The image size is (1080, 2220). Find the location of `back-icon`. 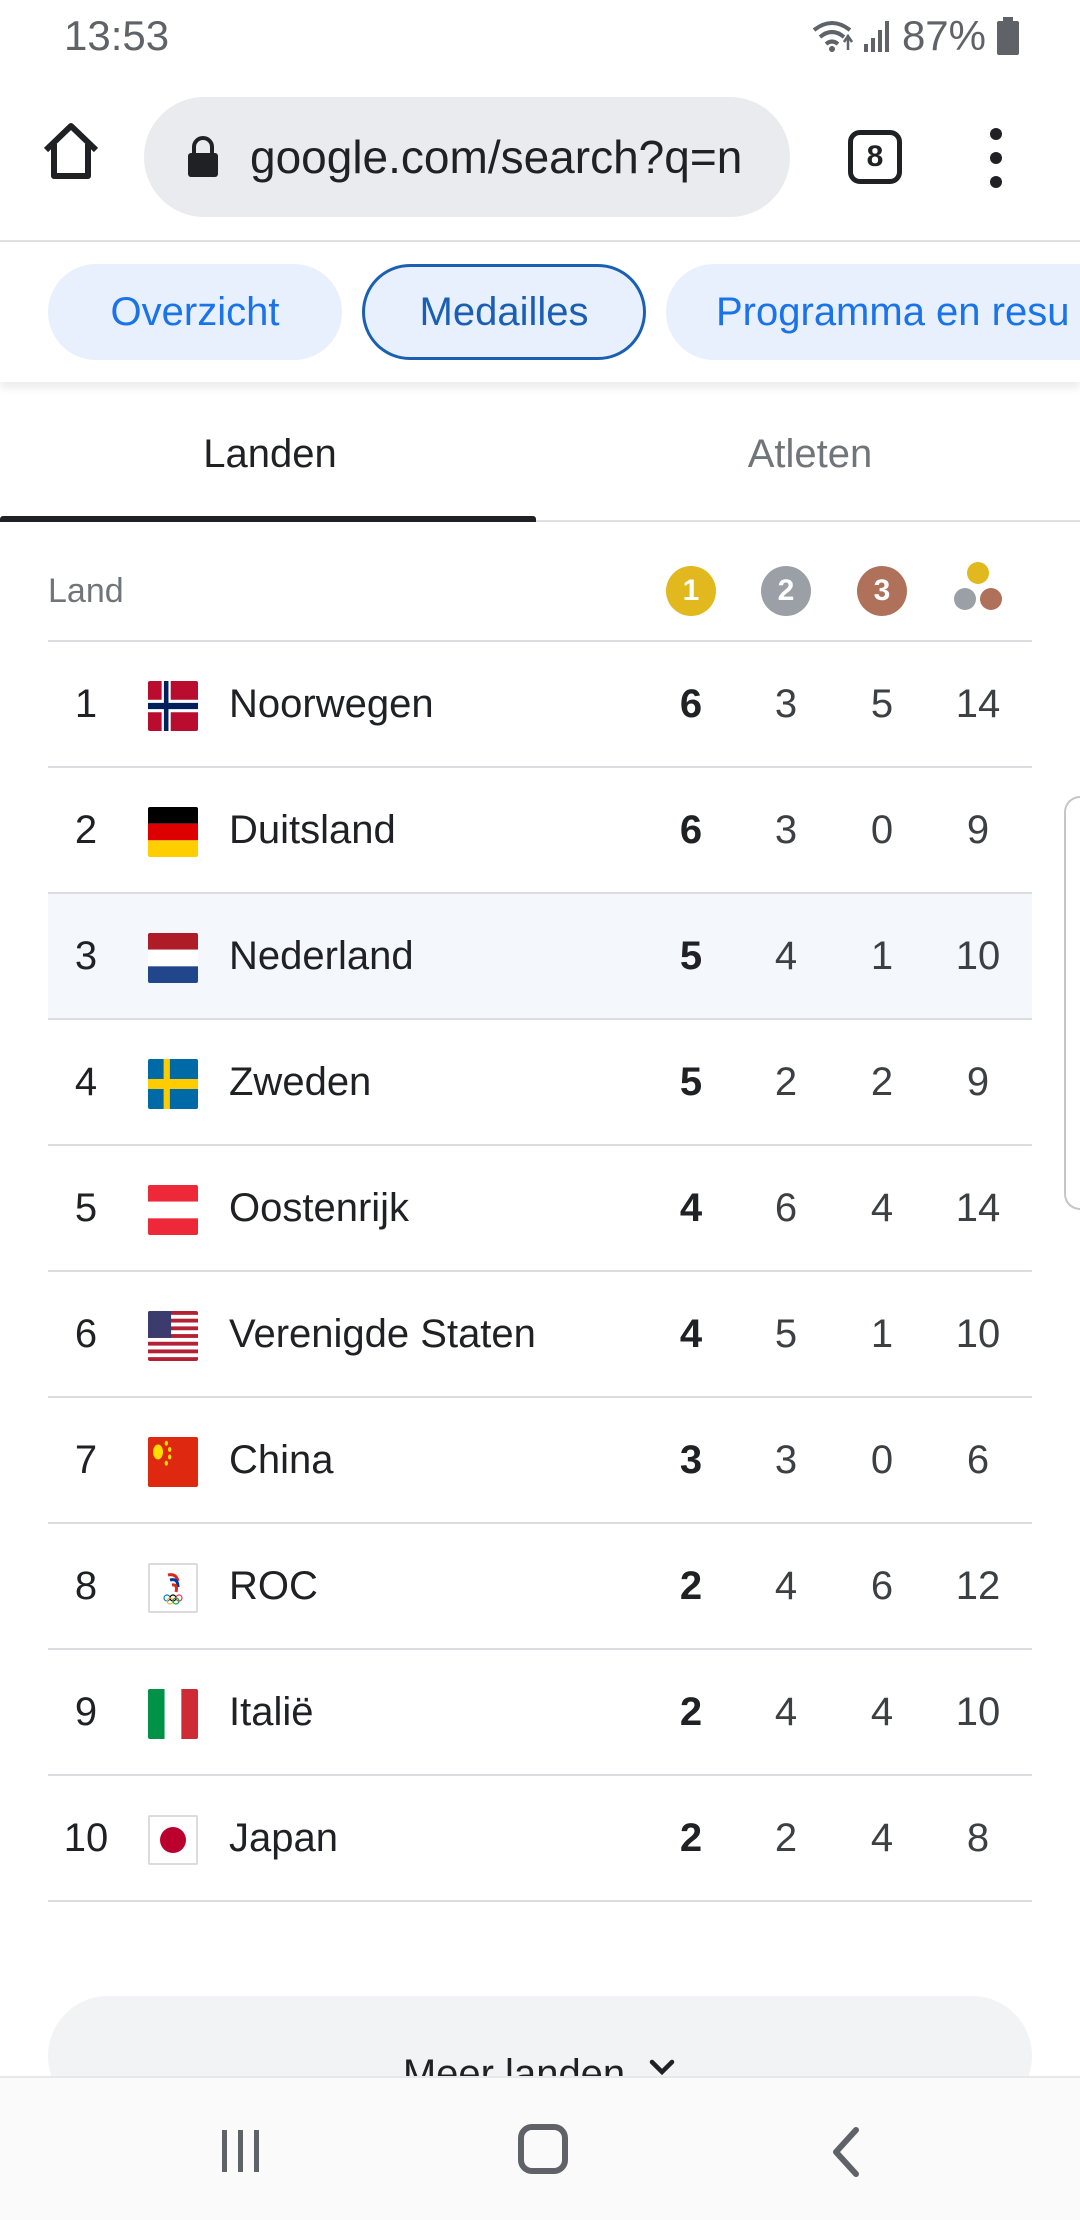

back-icon is located at coordinates (846, 2152).